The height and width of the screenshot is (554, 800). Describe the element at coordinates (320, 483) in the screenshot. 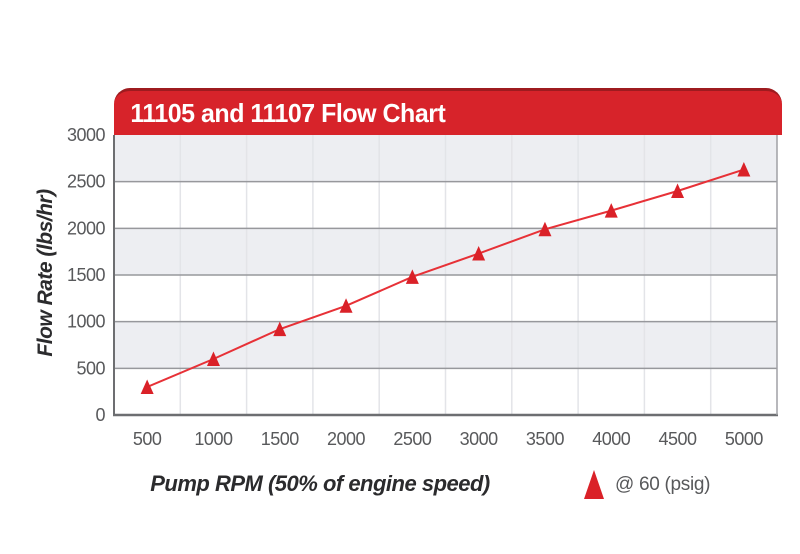

I see `x-axis-title: Pump RPM (50% of engine speed)` at that location.